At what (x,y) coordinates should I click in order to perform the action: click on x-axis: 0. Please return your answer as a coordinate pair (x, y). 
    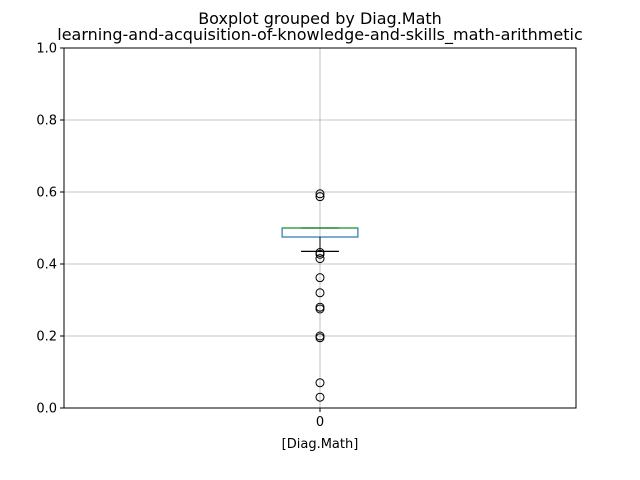
    Looking at the image, I should click on (320, 419).